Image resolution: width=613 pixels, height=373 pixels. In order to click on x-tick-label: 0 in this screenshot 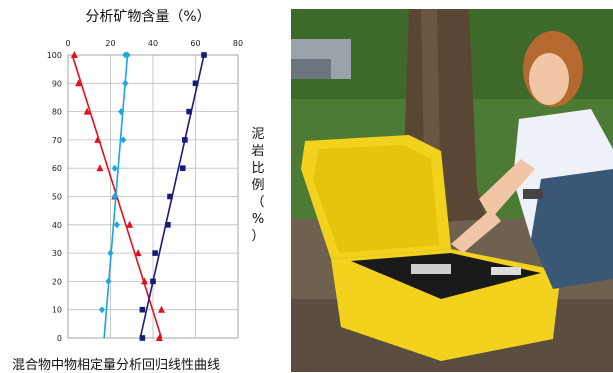, I will do `click(67, 43)`.